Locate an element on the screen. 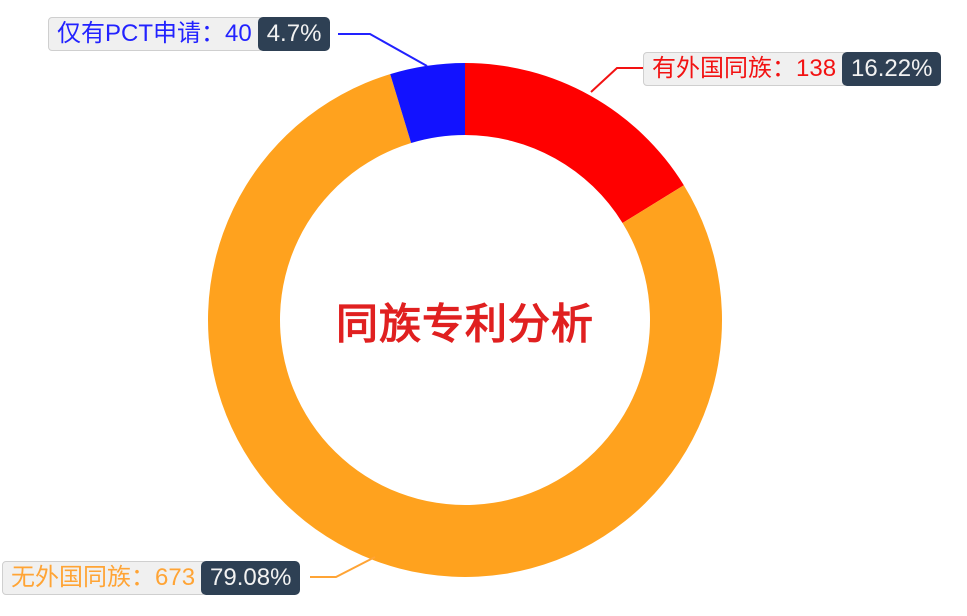 The image size is (967, 616). callout-pct-only: 仅有PCT申请：40 4.7% is located at coordinates (189, 34).